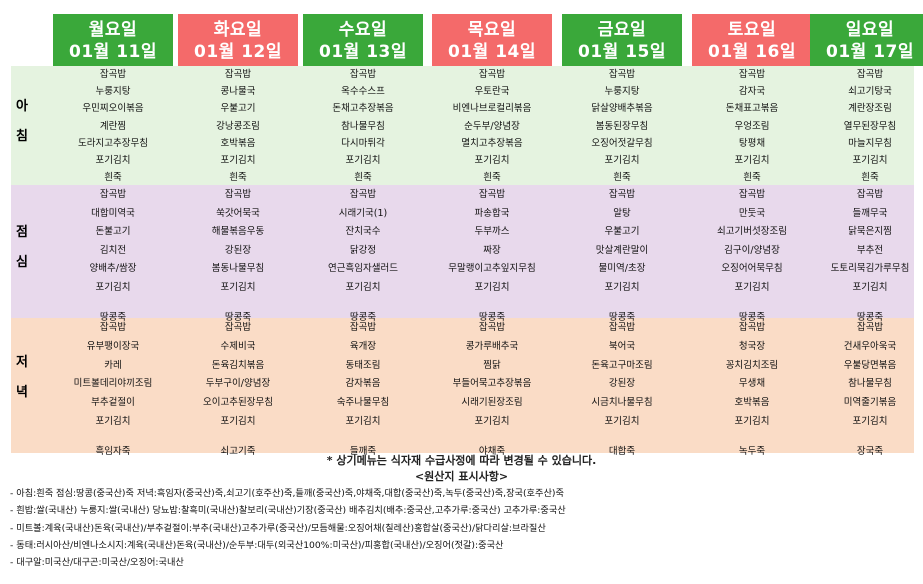 This screenshot has width=923, height=584. Describe the element at coordinates (492, 269) in the screenshot. I see `menu-item: 무말랭이고추잎지무침` at that location.